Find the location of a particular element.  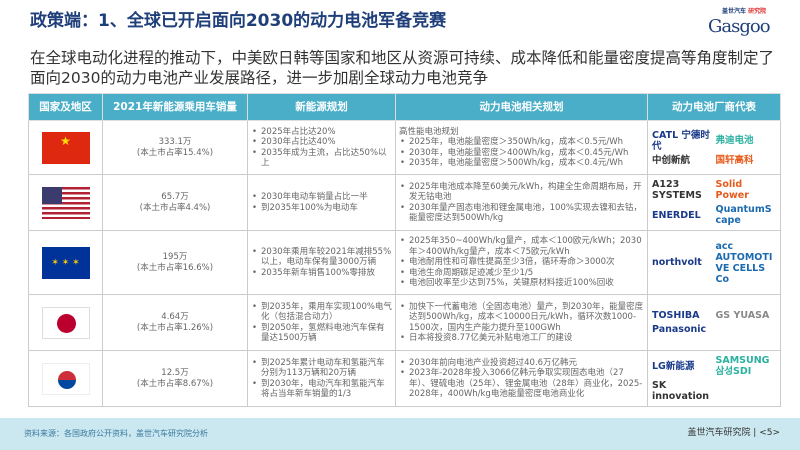

sales-cell: 65.7万 (本土市占率4.4%) is located at coordinates (175, 202).